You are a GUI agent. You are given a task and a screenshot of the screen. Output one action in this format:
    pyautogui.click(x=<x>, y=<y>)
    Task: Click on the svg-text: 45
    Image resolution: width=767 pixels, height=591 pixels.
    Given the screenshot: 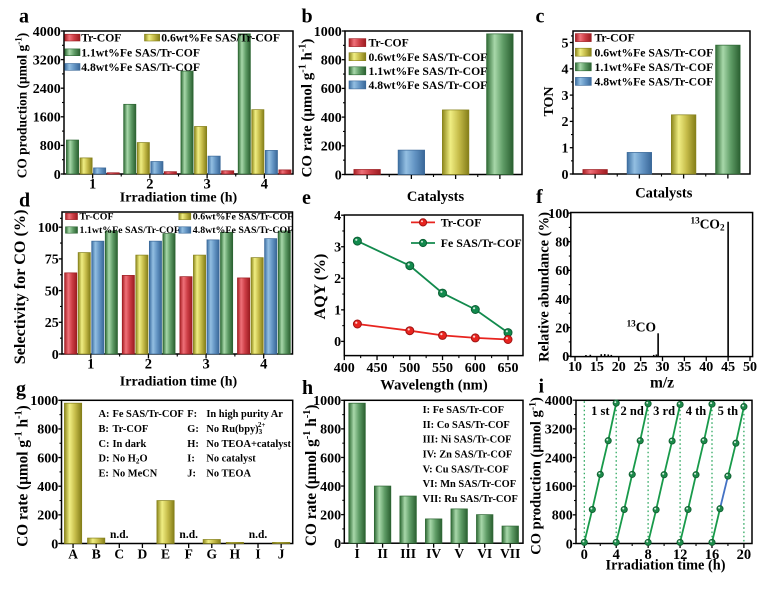 What is the action you would take?
    pyautogui.click(x=728, y=367)
    